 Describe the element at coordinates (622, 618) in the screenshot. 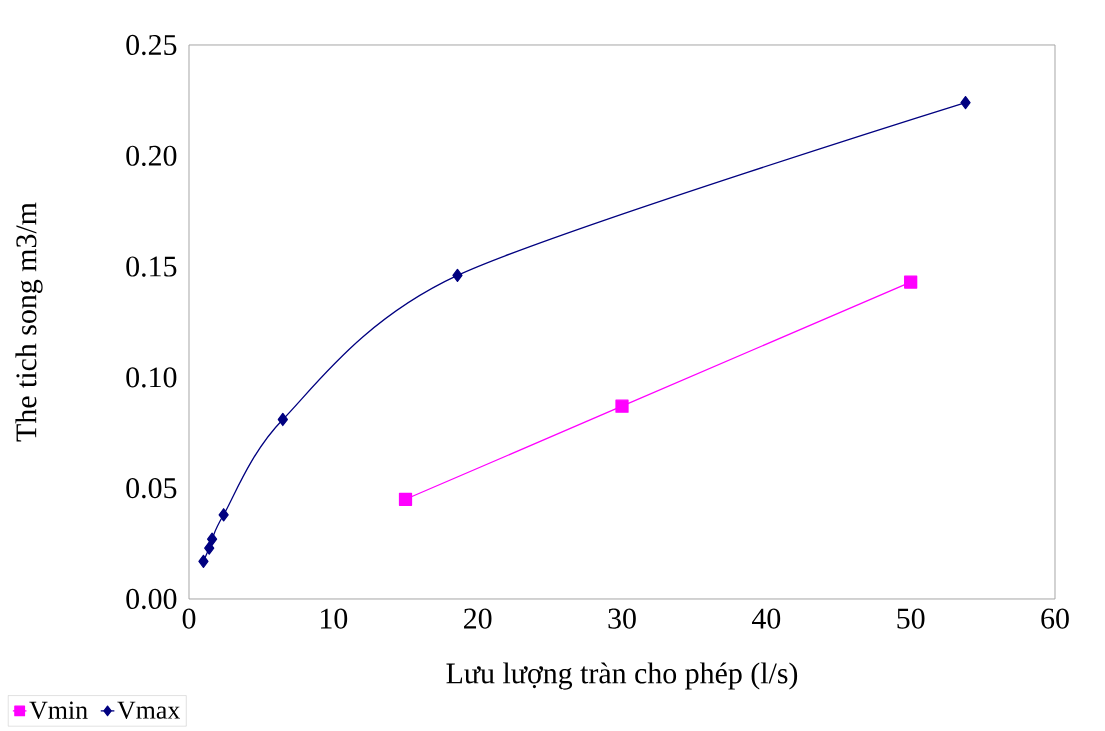

I see `x-tick-label: 30` at that location.